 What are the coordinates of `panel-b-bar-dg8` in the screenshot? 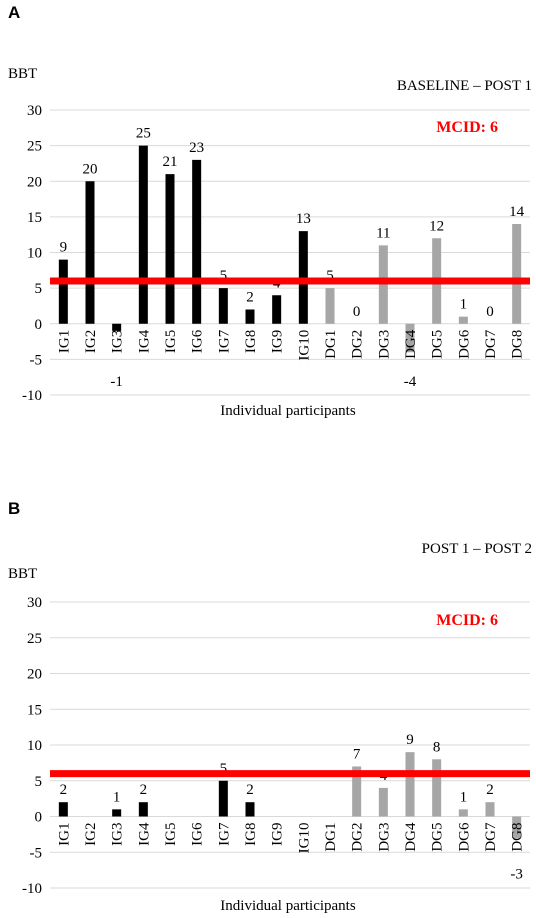 It's located at (517, 827).